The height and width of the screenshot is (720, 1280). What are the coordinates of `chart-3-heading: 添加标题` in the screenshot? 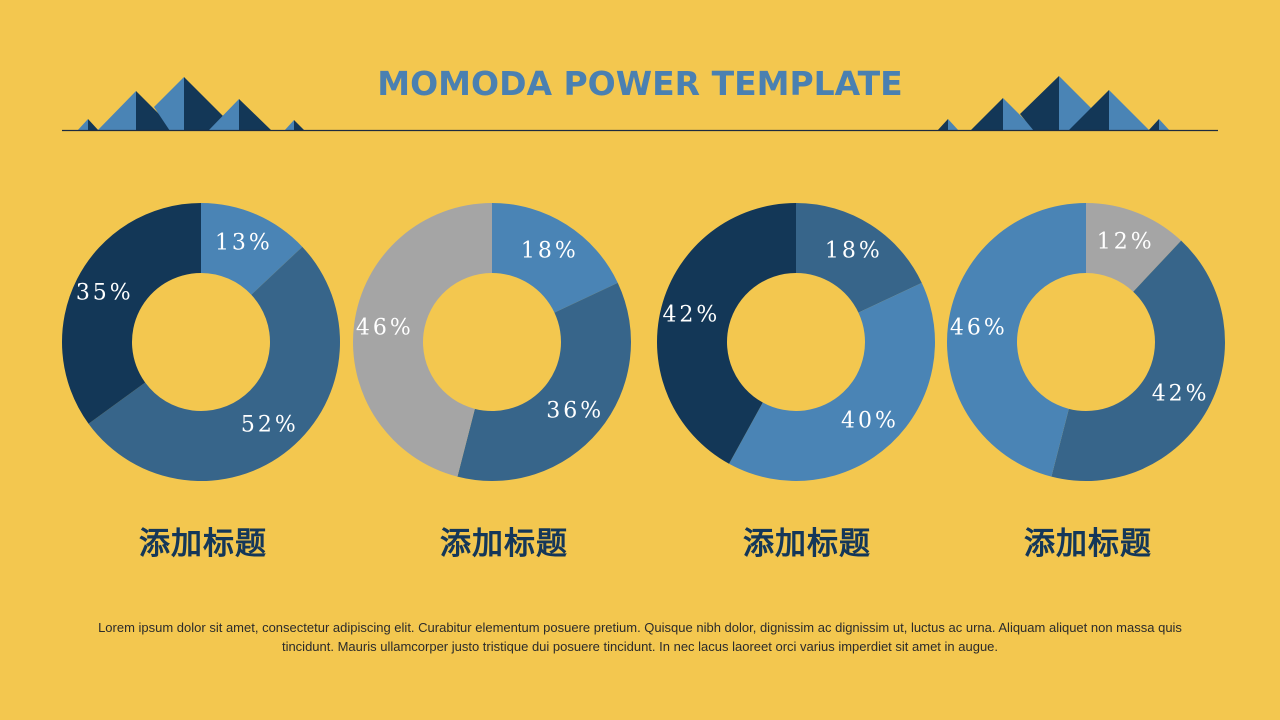 It's located at (807, 544).